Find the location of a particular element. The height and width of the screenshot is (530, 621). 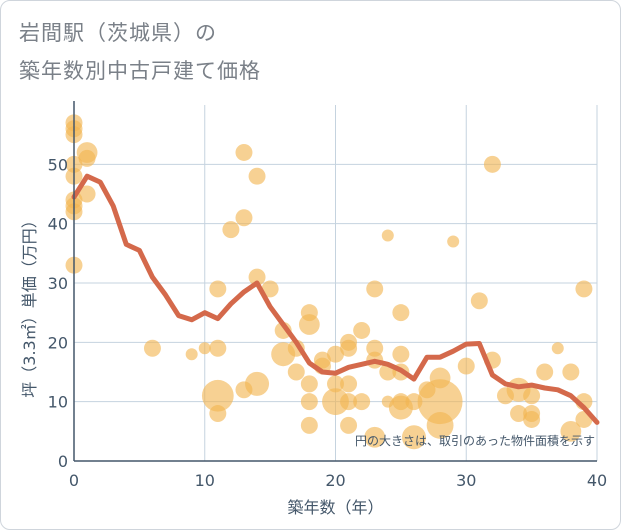

y-tick-label: 0 is located at coordinates (63, 461).